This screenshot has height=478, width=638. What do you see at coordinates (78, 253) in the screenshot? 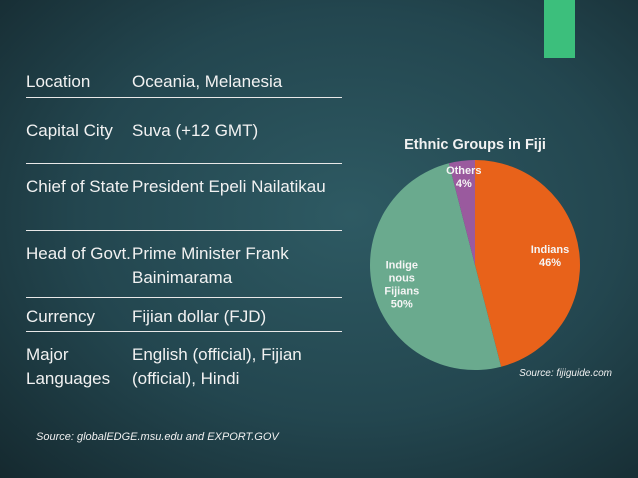
I see `cell: Head of Govt.` at bounding box center [78, 253].